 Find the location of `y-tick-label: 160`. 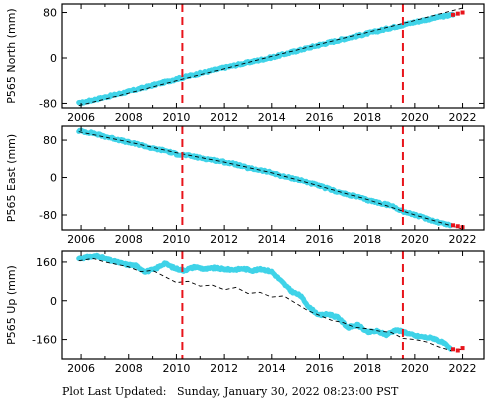

y-tick-label: 160 is located at coordinates (46, 262).